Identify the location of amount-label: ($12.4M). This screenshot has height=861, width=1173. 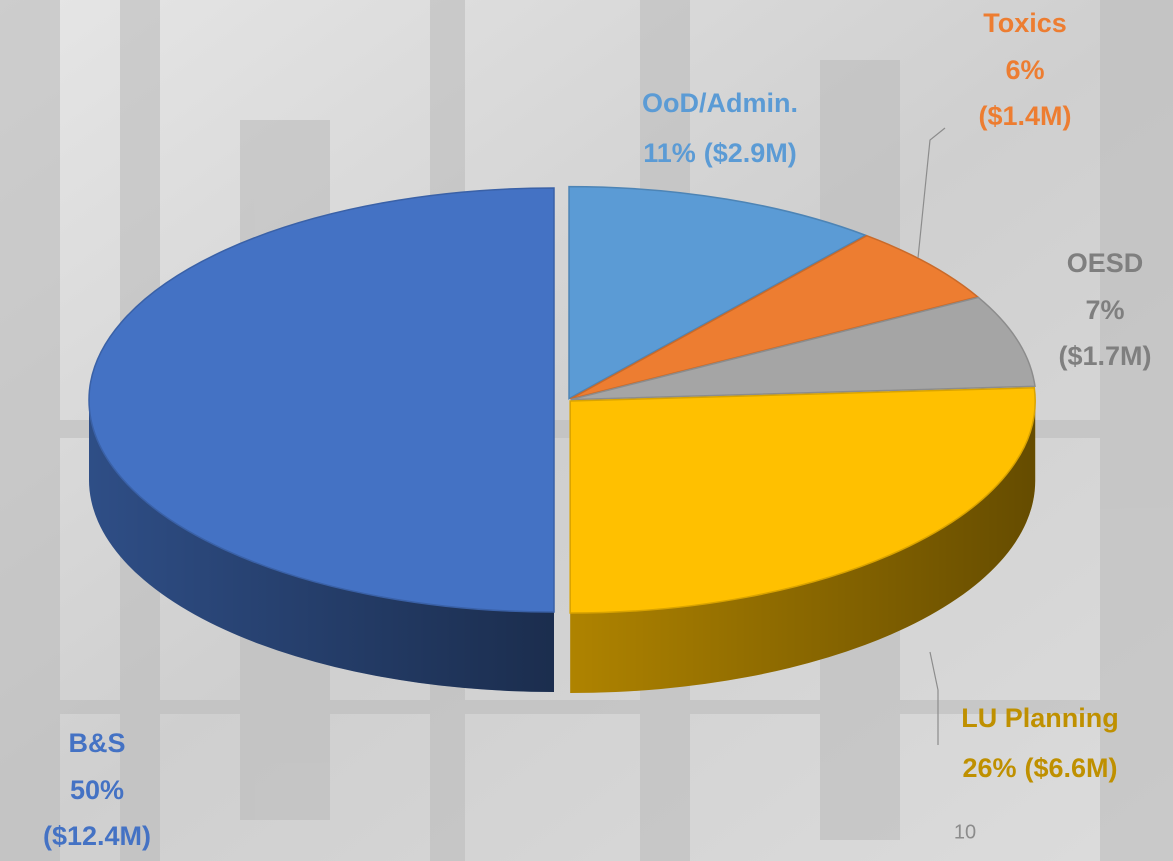
(97, 836).